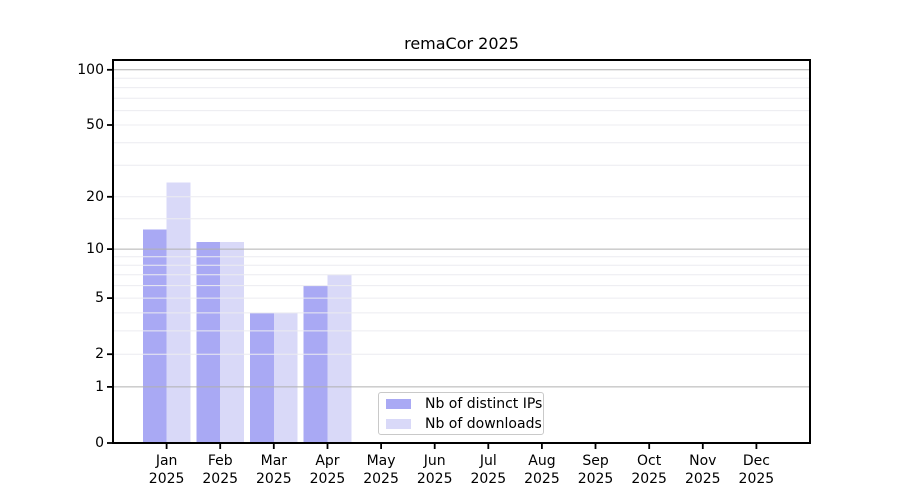  What do you see at coordinates (262, 377) in the screenshot?
I see `bar-distinct-ips-mar` at bounding box center [262, 377].